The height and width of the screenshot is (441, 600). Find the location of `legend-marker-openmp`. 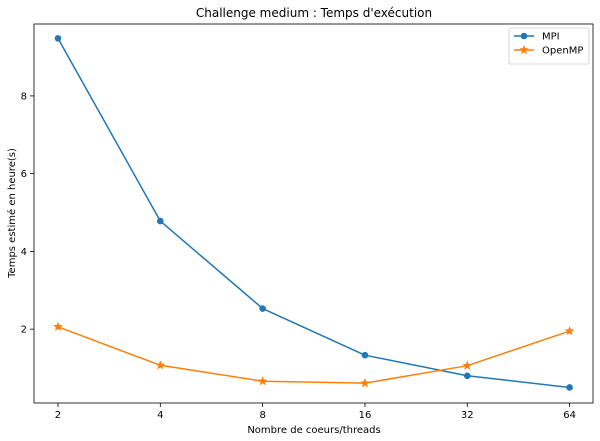

legend-marker-openmp is located at coordinates (524, 49).